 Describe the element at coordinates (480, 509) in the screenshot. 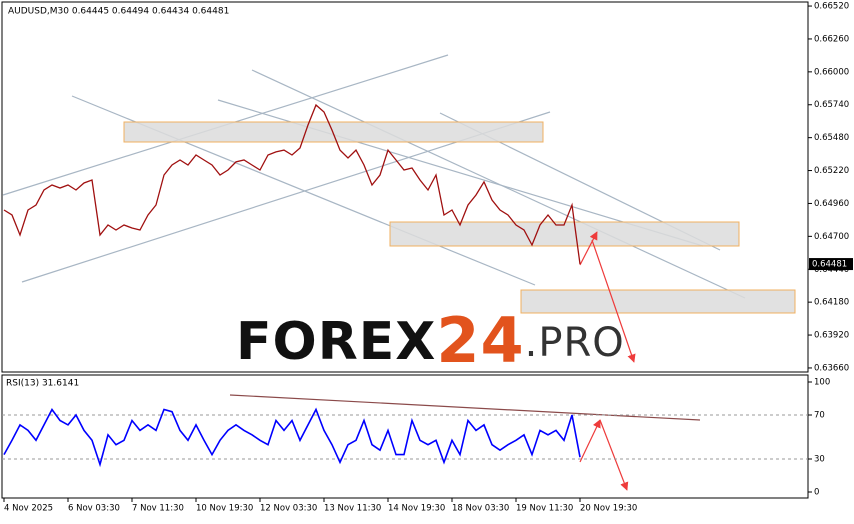

I see `x-tick-label: 18 Nov 03:30` at that location.